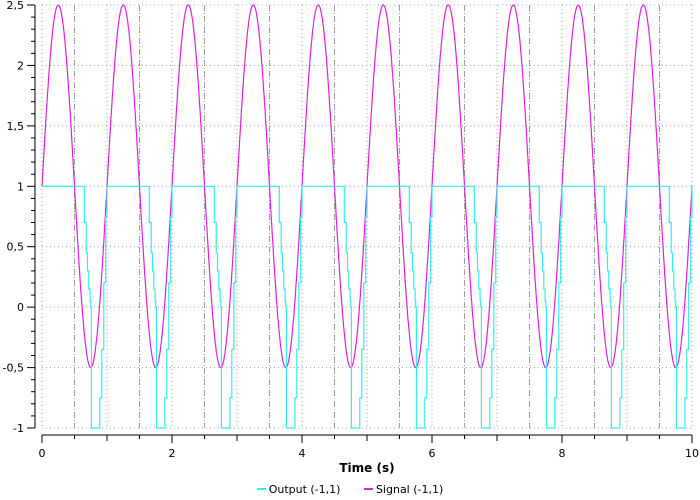 The width and height of the screenshot is (700, 500). I want to click on x-tick-label: 8, so click(562, 453).